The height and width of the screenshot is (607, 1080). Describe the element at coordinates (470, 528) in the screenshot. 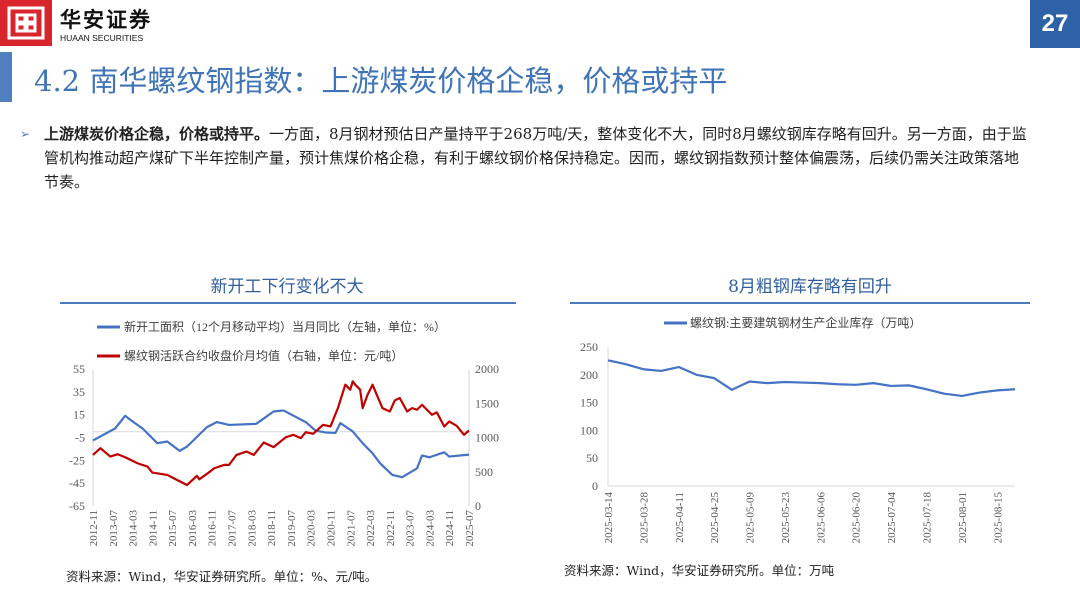

I see `x-tick-label: 2025-07` at that location.